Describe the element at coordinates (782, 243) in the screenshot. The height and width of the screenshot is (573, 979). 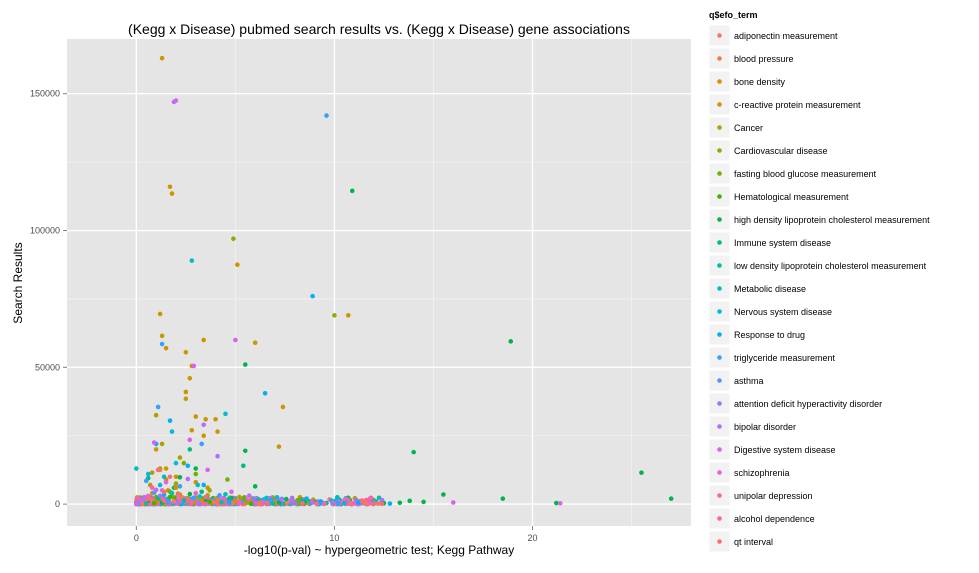
I see `legend-label: Immune system disease` at that location.